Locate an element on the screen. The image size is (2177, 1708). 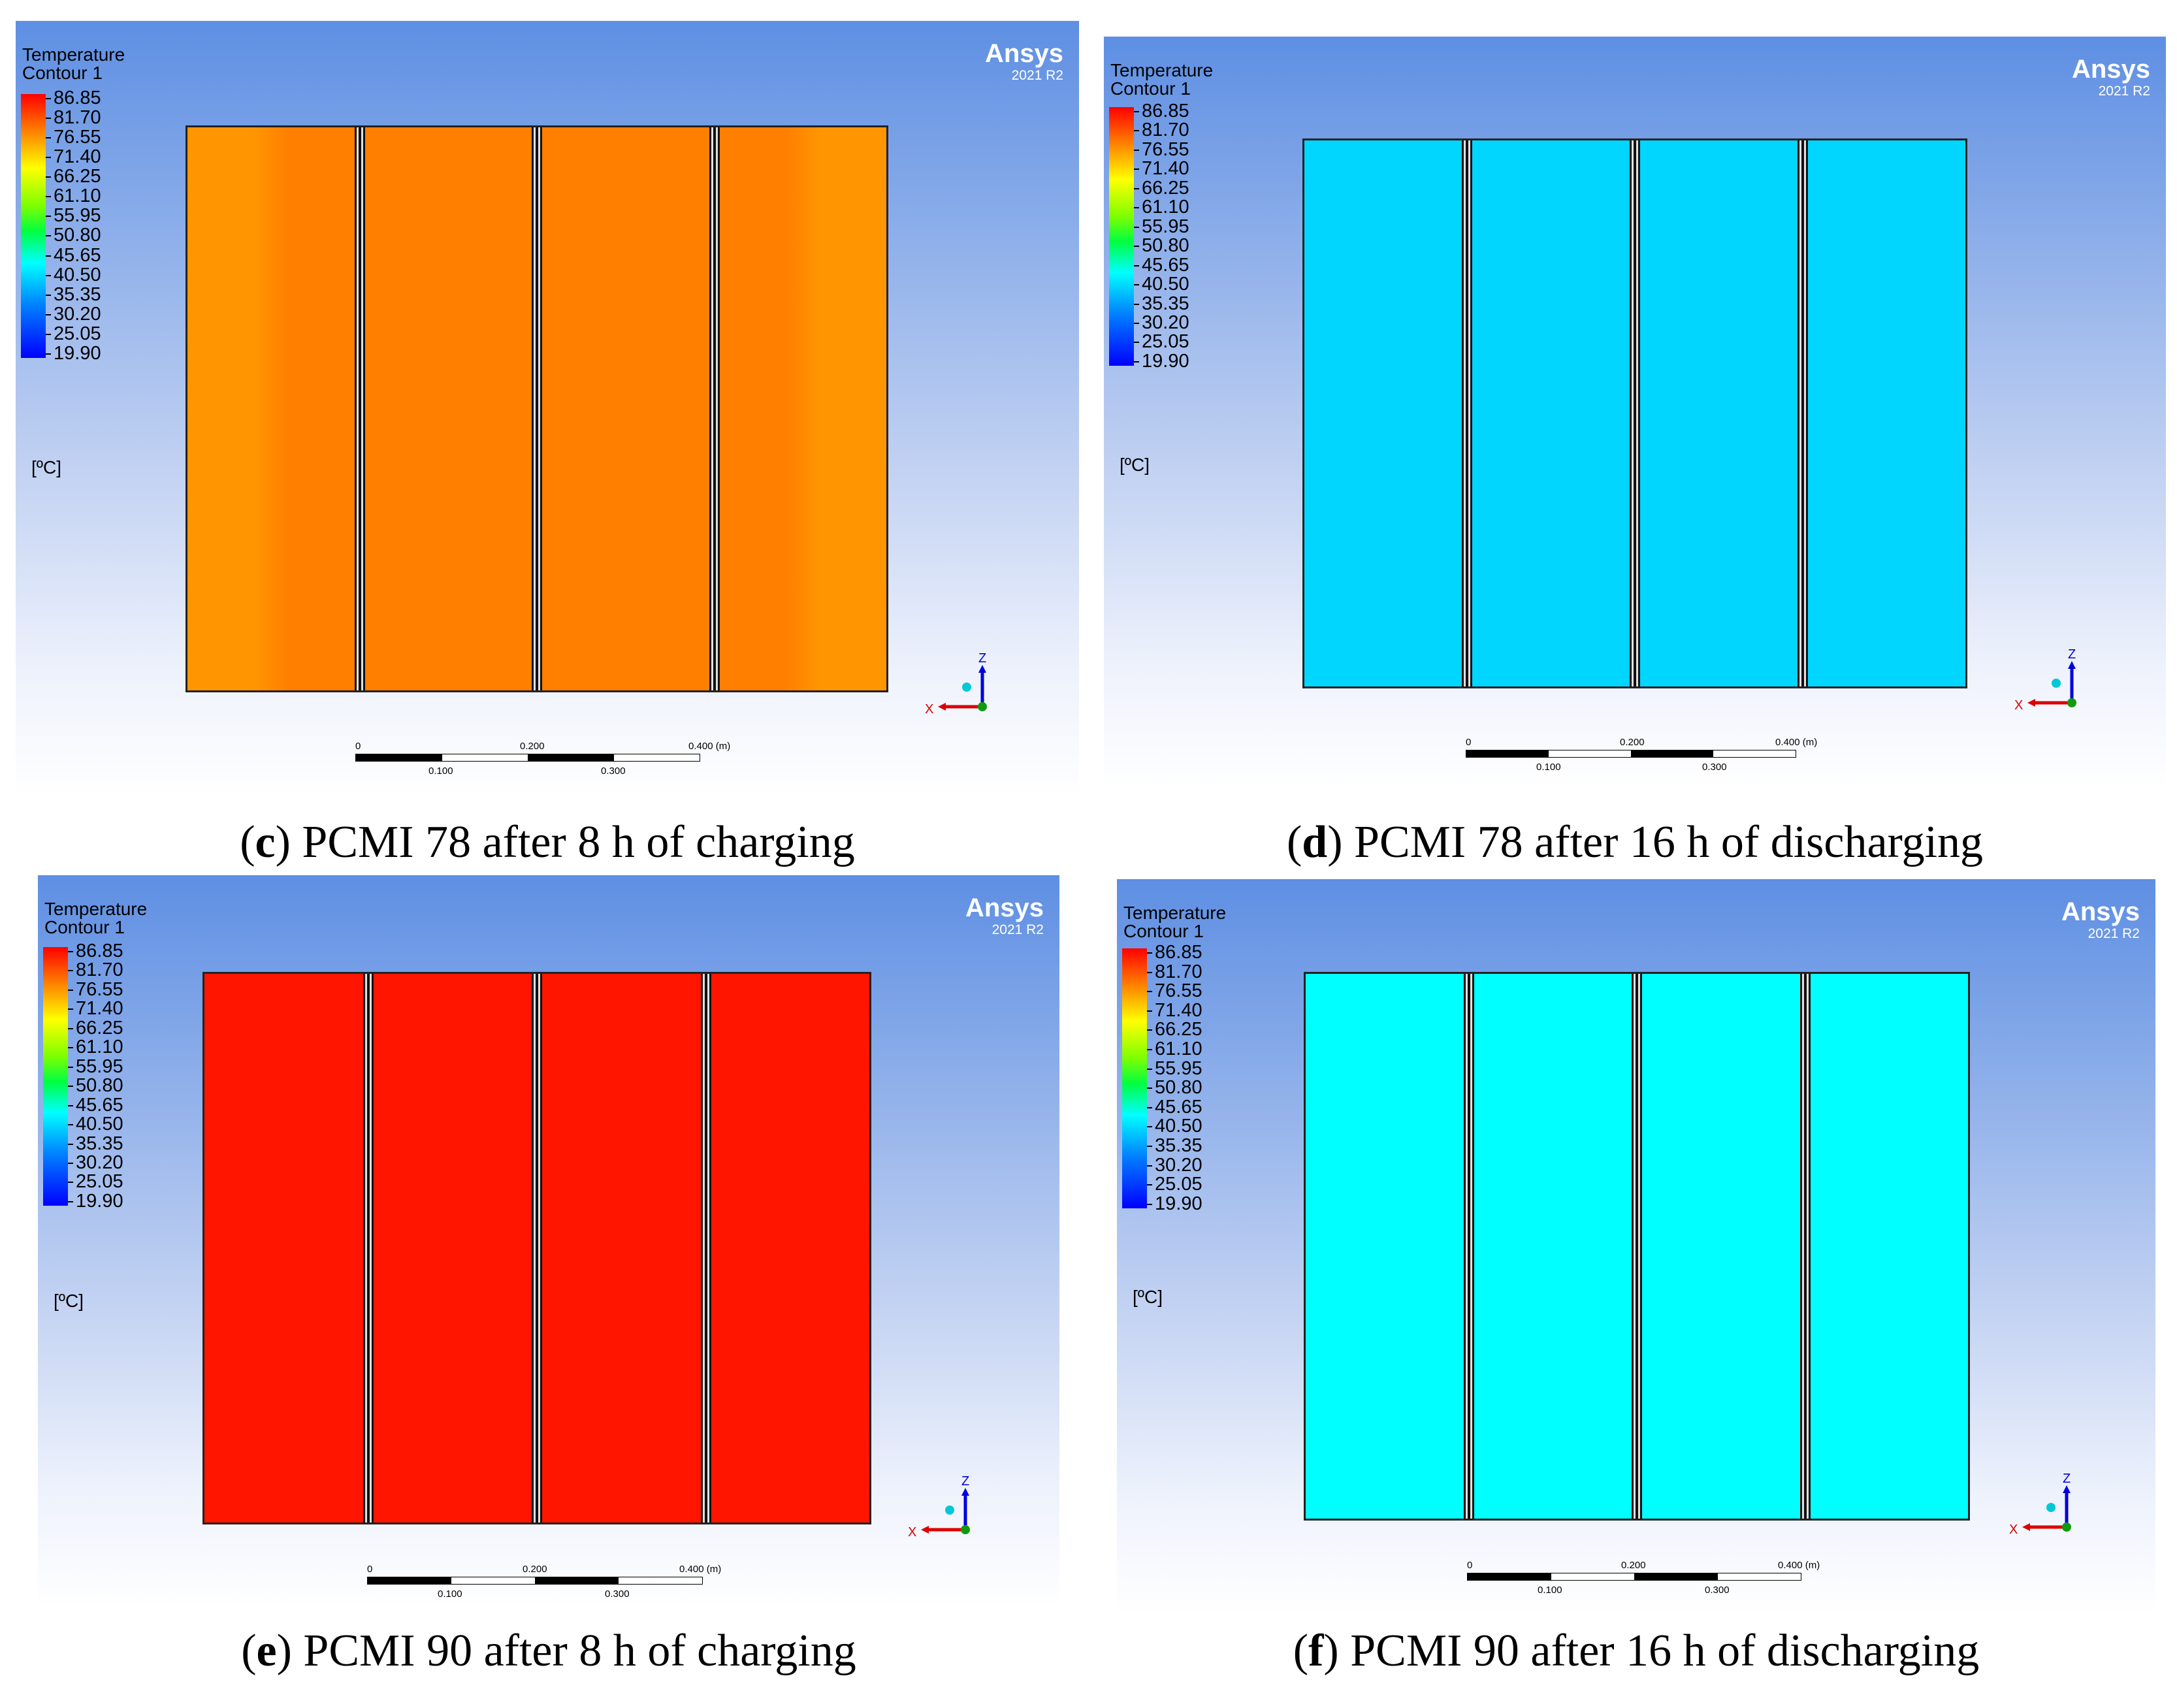
caption-e: (e) PCMI 90 after 8 h of charging is located at coordinates (548, 1651).